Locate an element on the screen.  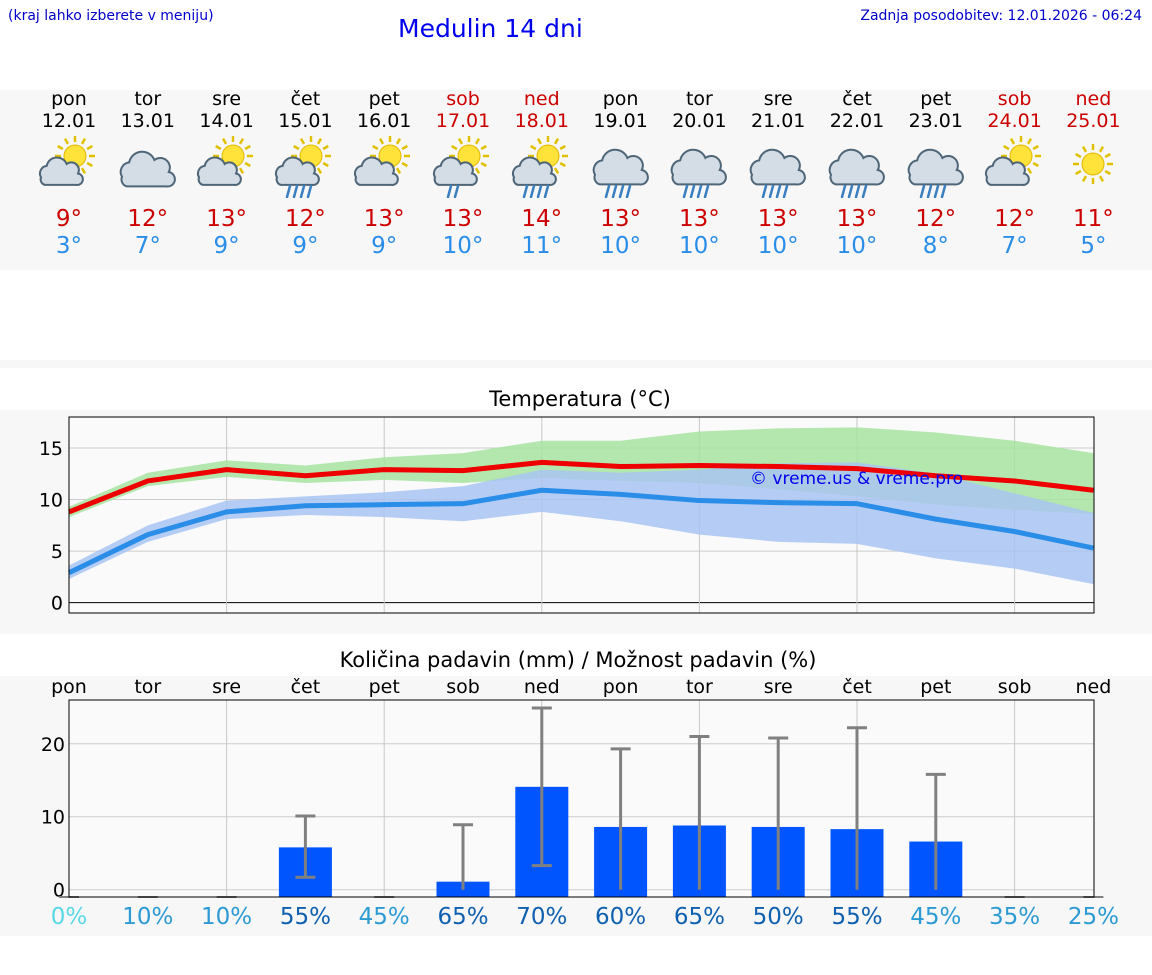
precip-probability: 0% is located at coordinates (69, 917).